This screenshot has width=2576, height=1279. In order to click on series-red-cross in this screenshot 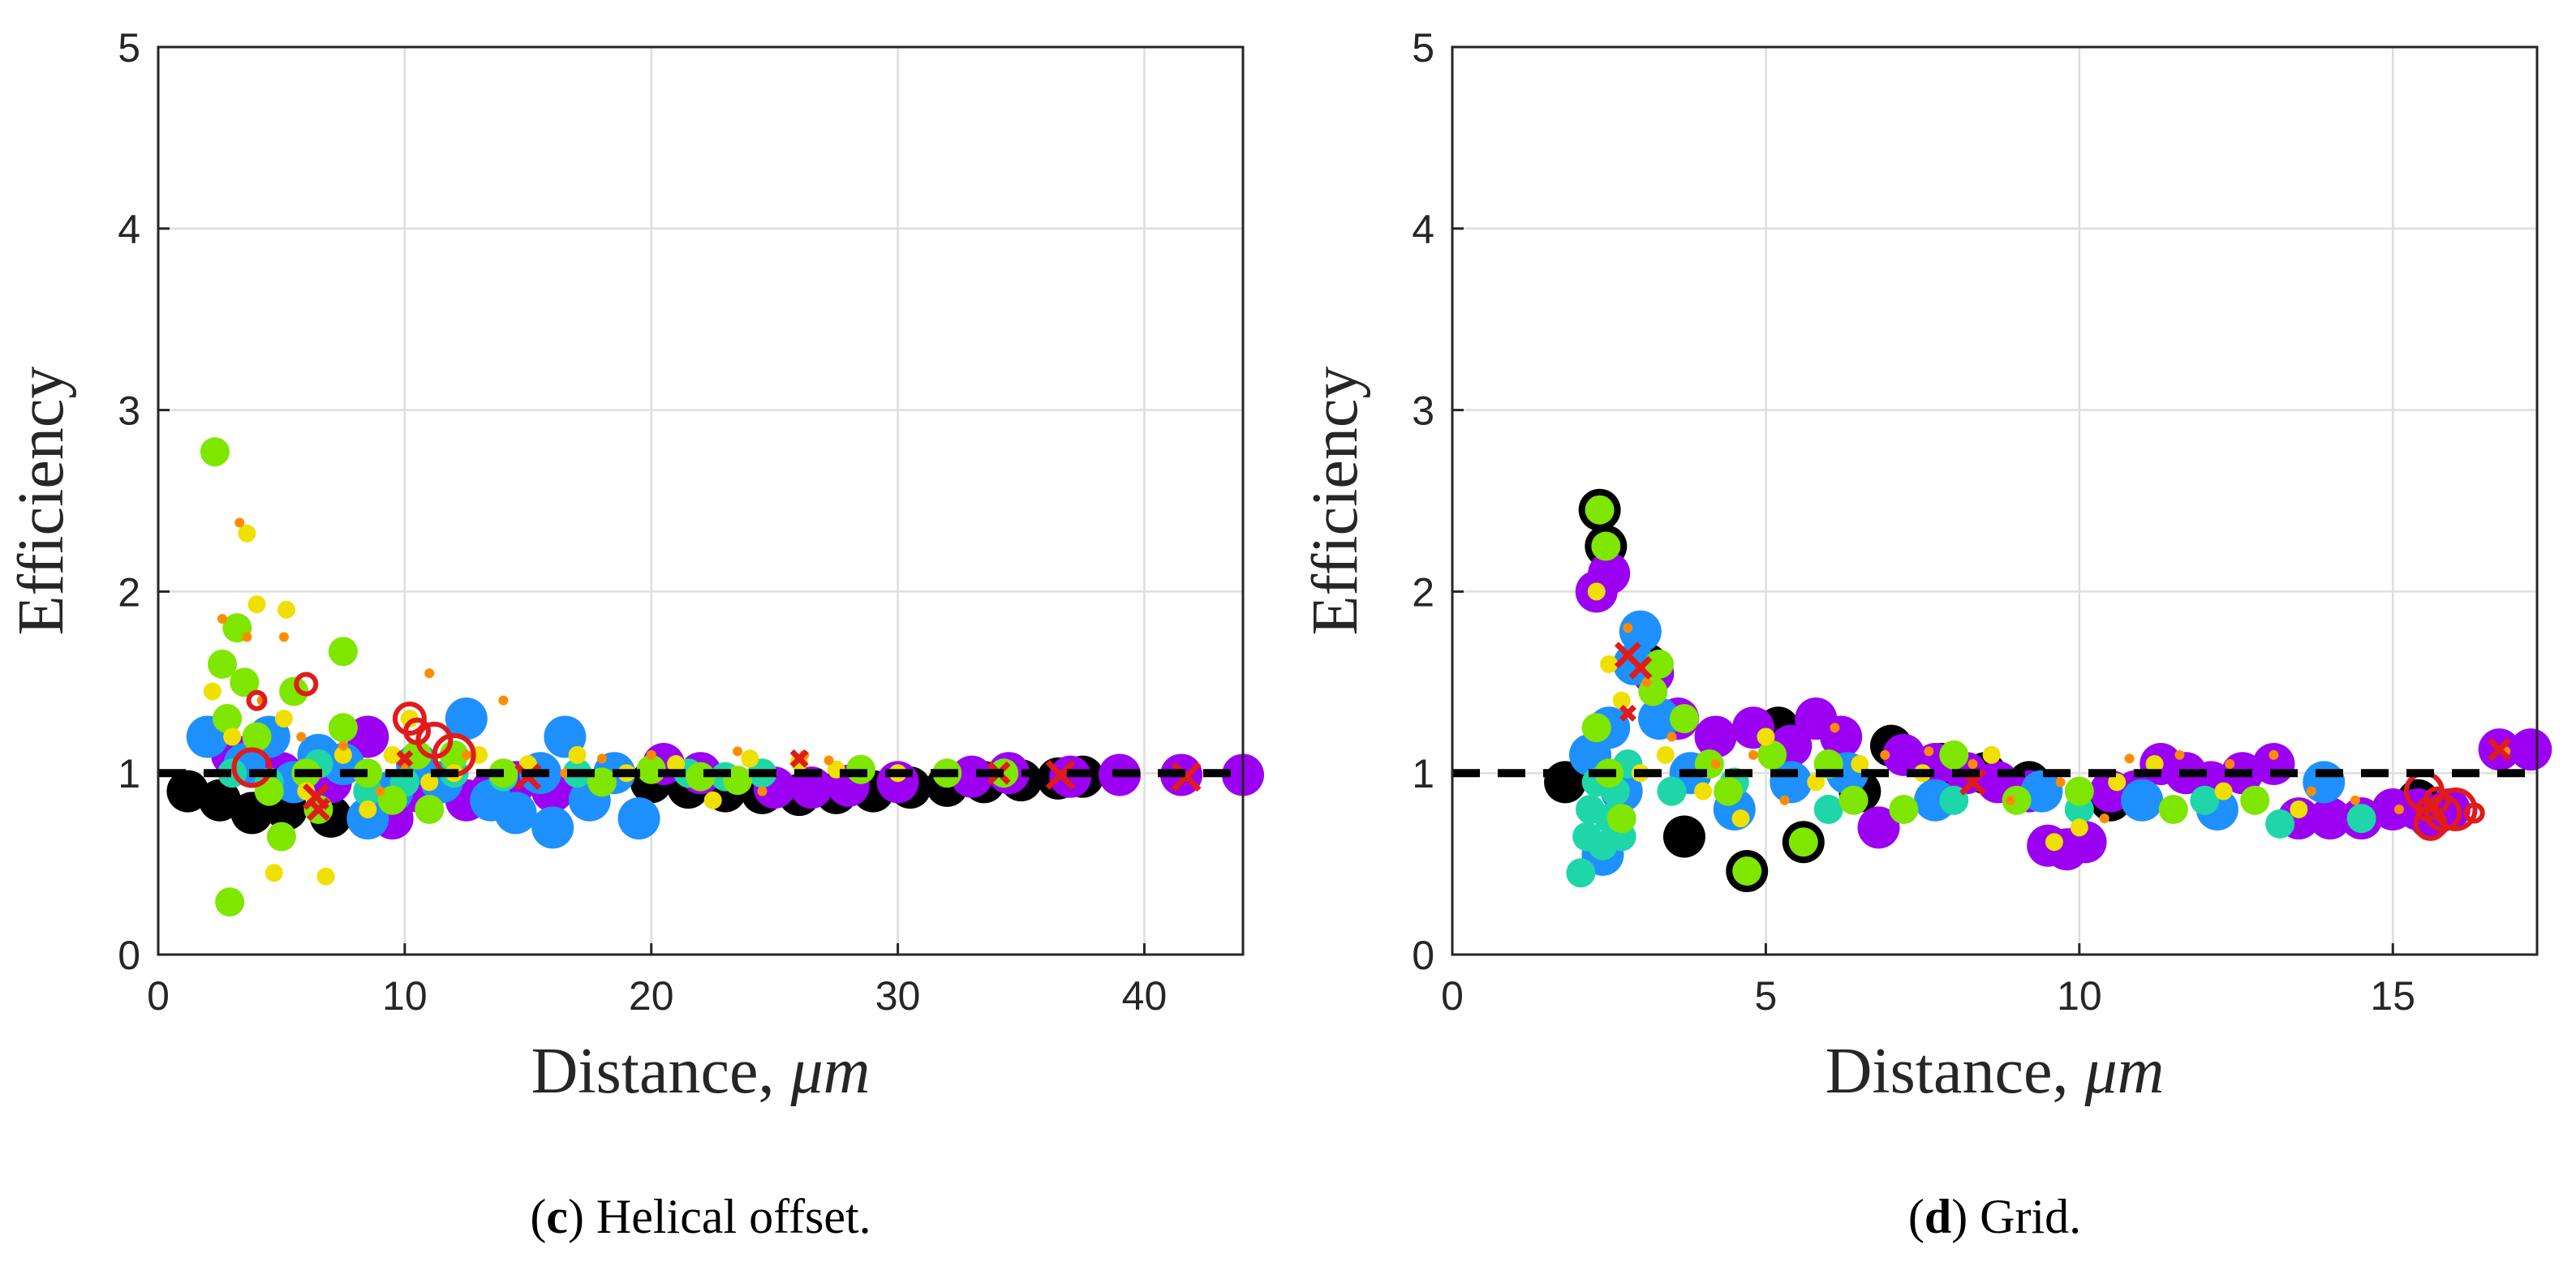, I will do `click(2063, 728)`.